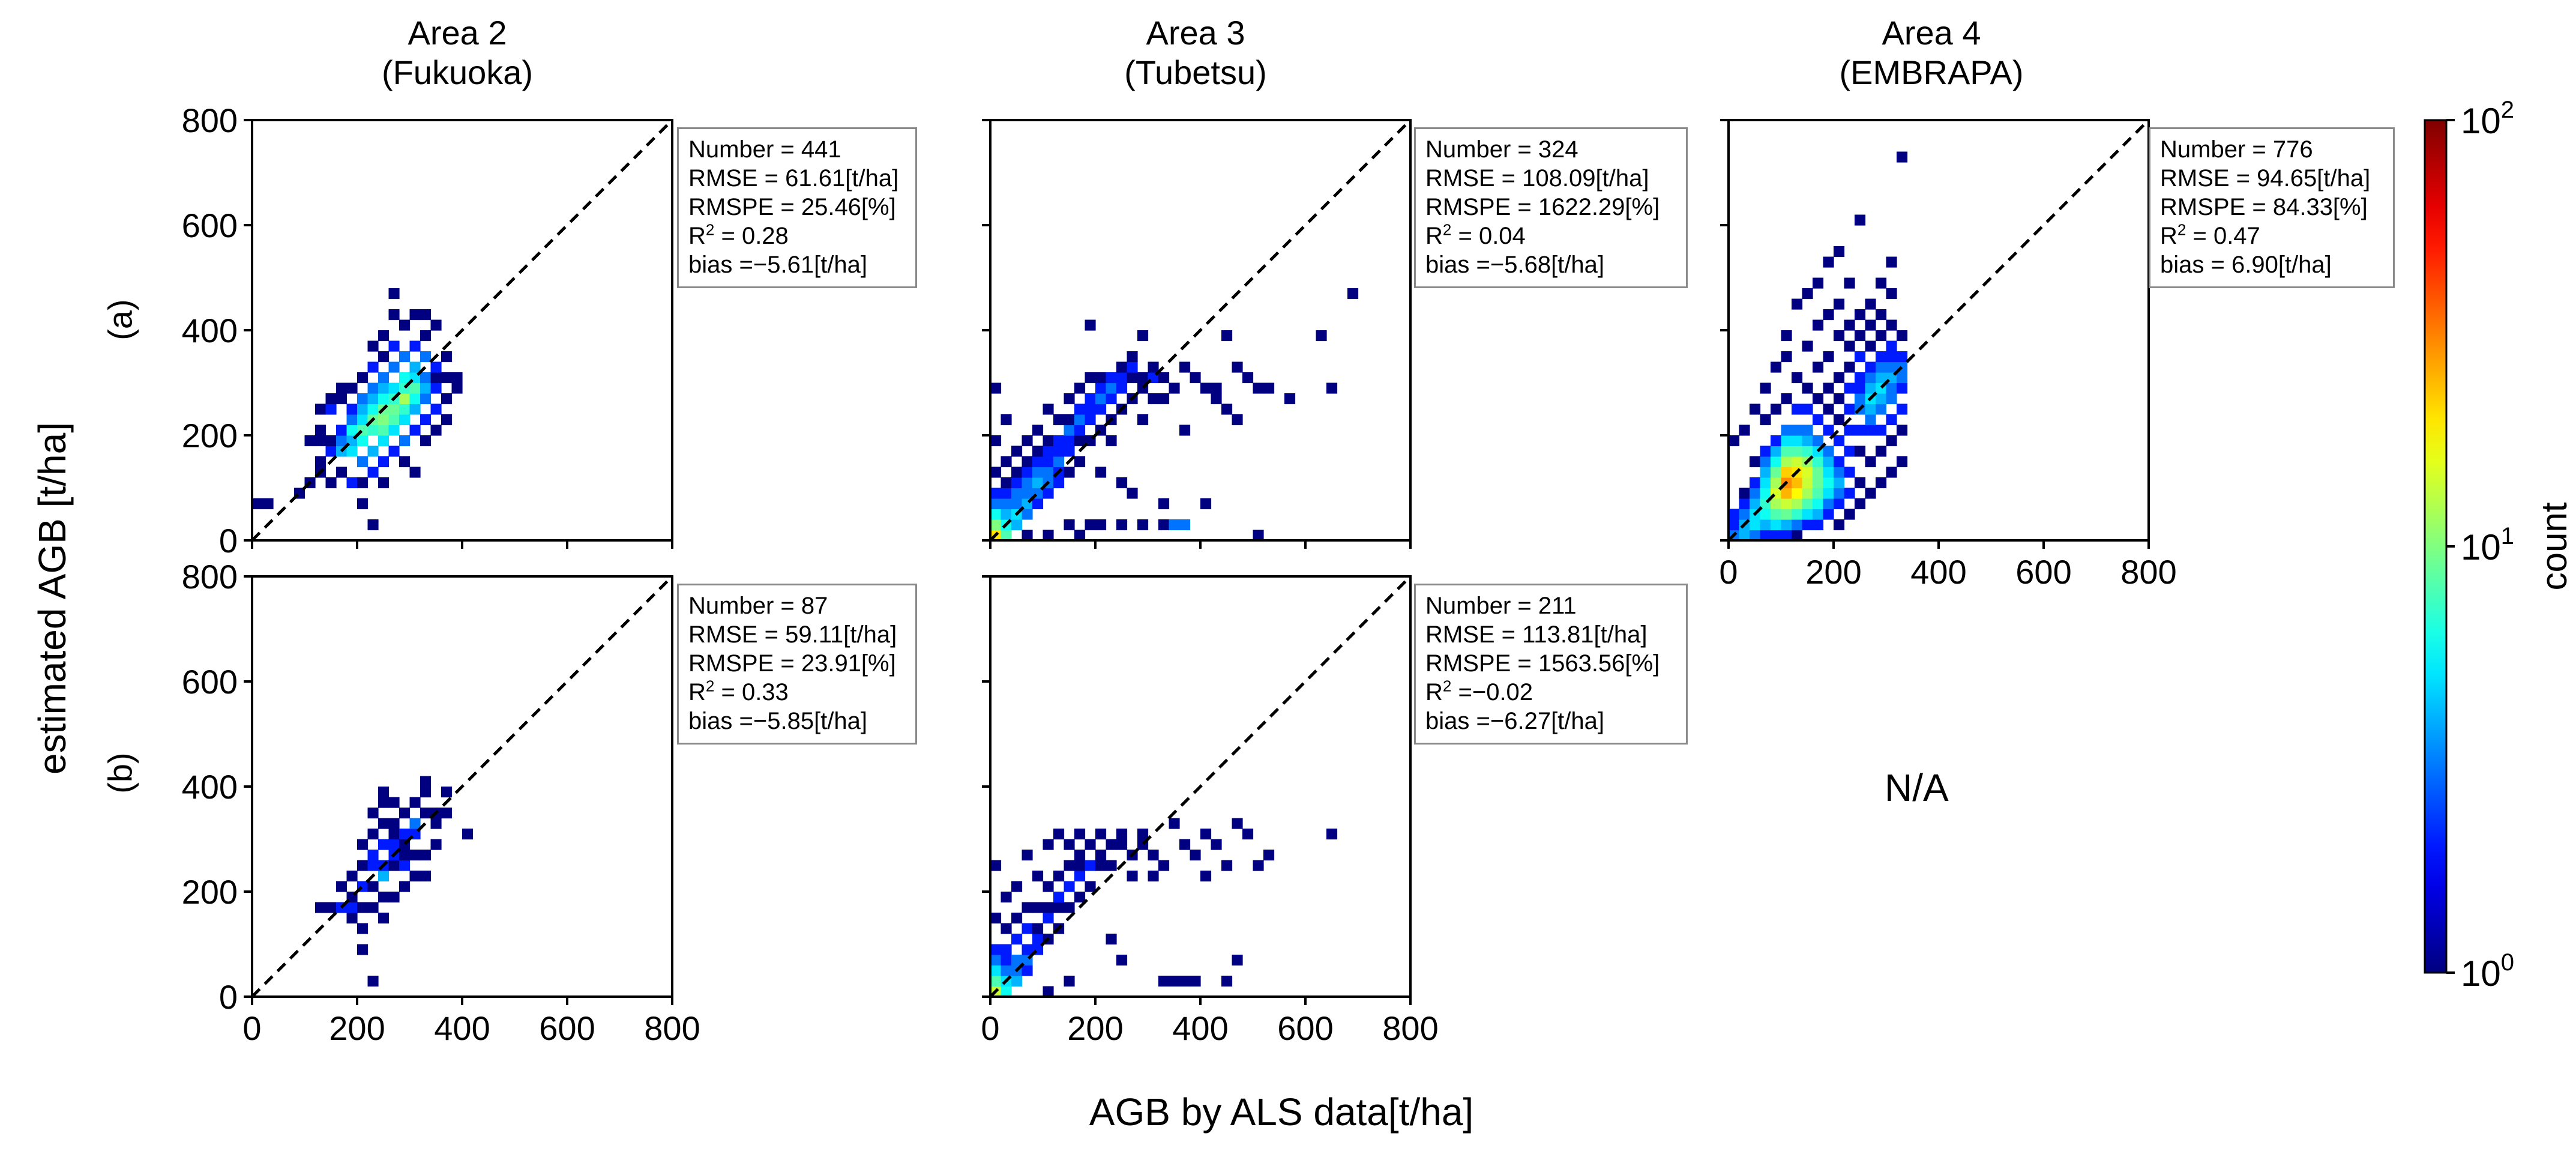 This screenshot has width=2576, height=1160. Describe the element at coordinates (738, 234) in the screenshot. I see `stats-r2: R2 = 0.28` at that location.